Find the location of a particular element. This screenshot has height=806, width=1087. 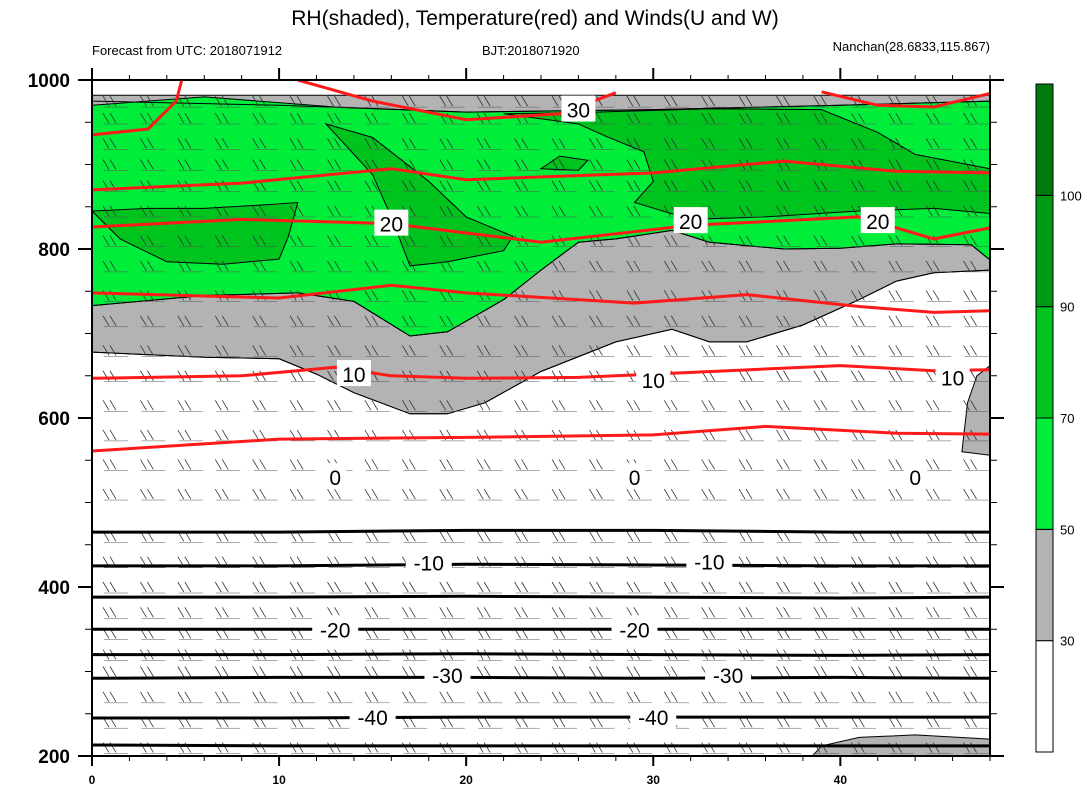

isotherm-label-0-box is located at coordinates (372, 716).